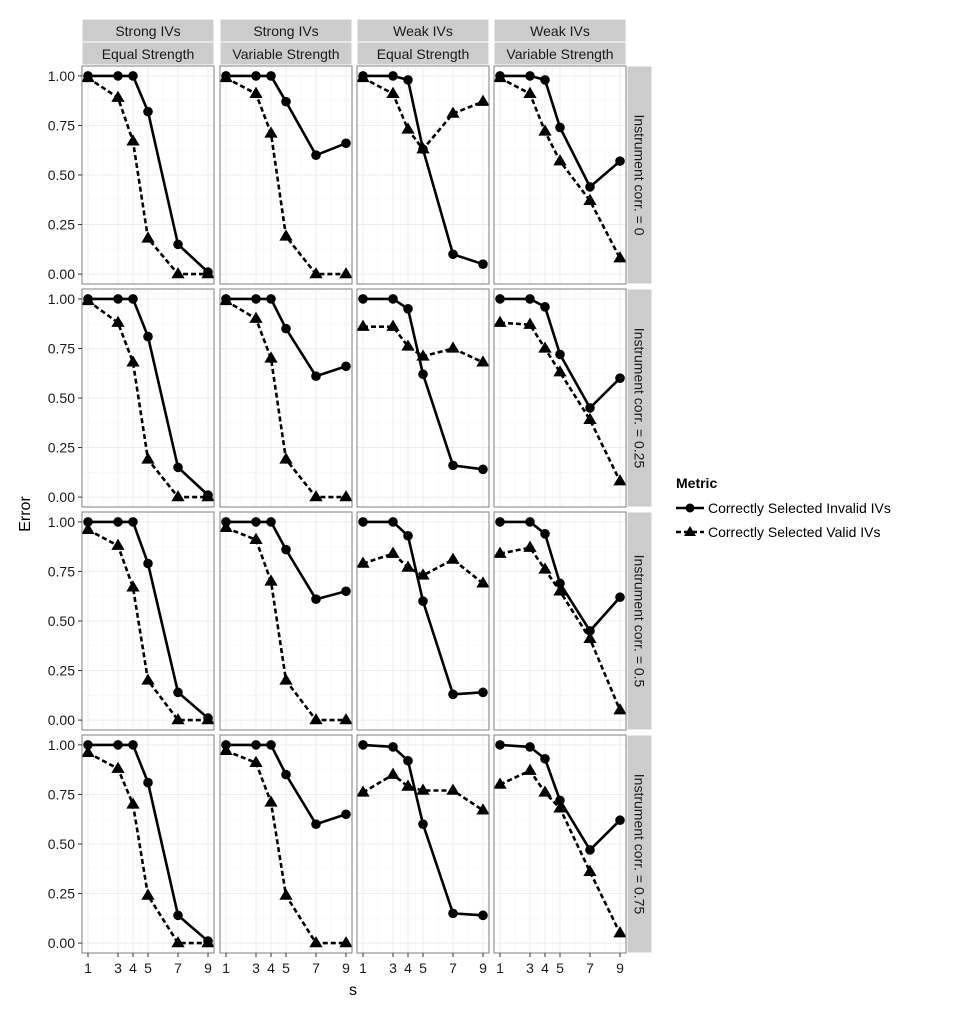 This screenshot has height=1010, width=969. What do you see at coordinates (560, 42) in the screenshot?
I see `strip-column-4: Weak IVs Variable Strength` at bounding box center [560, 42].